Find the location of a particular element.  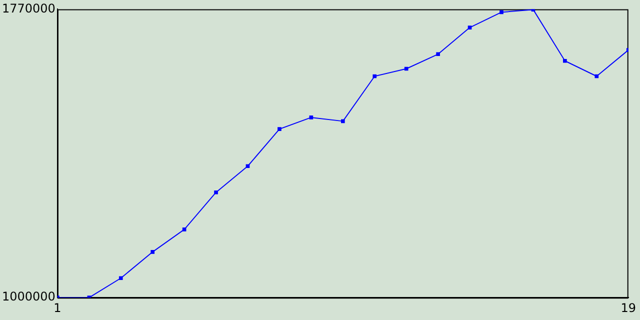

y-tick-label: 1000000 is located at coordinates (29, 297).